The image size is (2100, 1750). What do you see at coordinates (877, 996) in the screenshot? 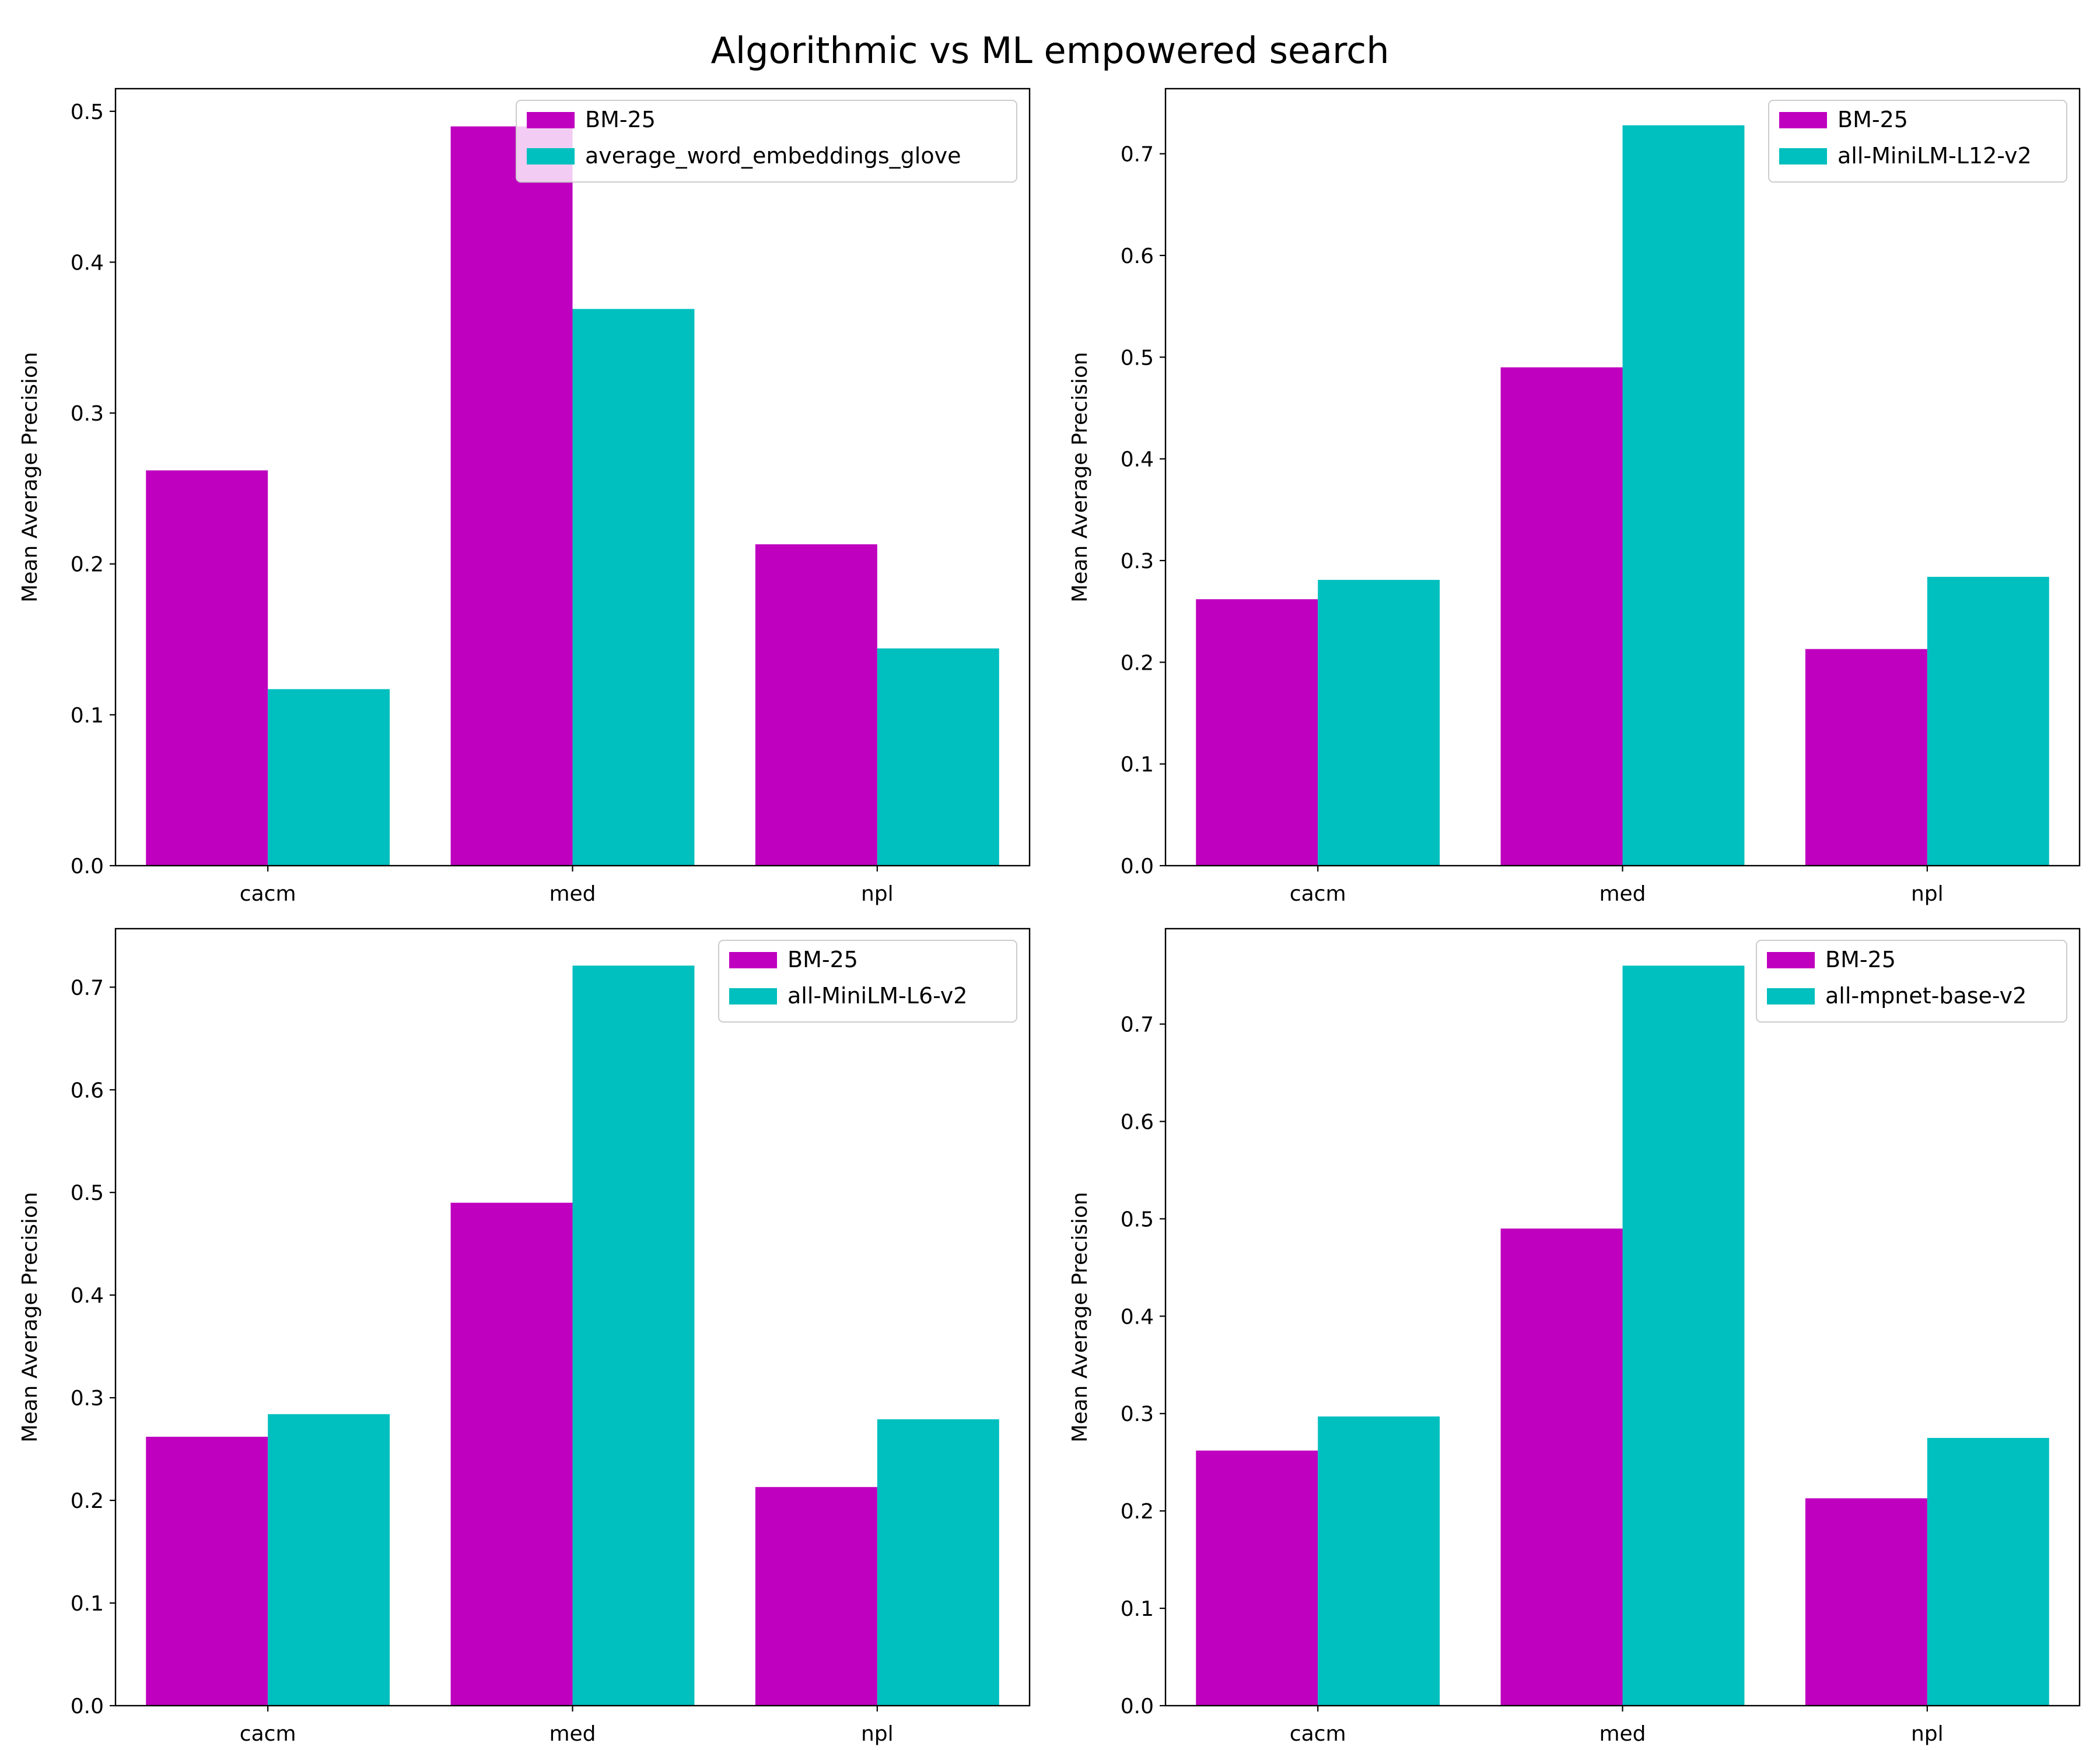
I see `legend-label: all-MiniLM-L6-v2` at bounding box center [877, 996].